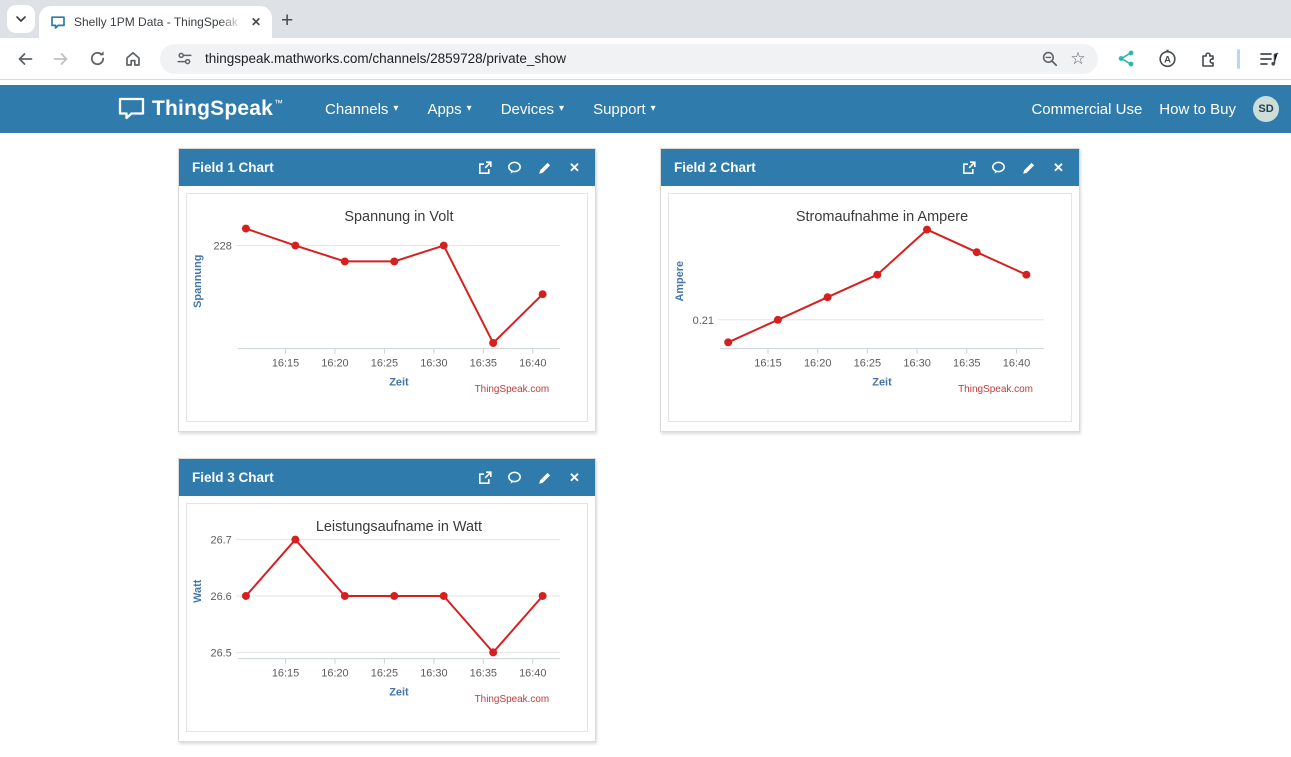 Image resolution: width=1291 pixels, height=757 pixels. What do you see at coordinates (233, 477) in the screenshot?
I see `card-title: Field 3 Chart` at bounding box center [233, 477].